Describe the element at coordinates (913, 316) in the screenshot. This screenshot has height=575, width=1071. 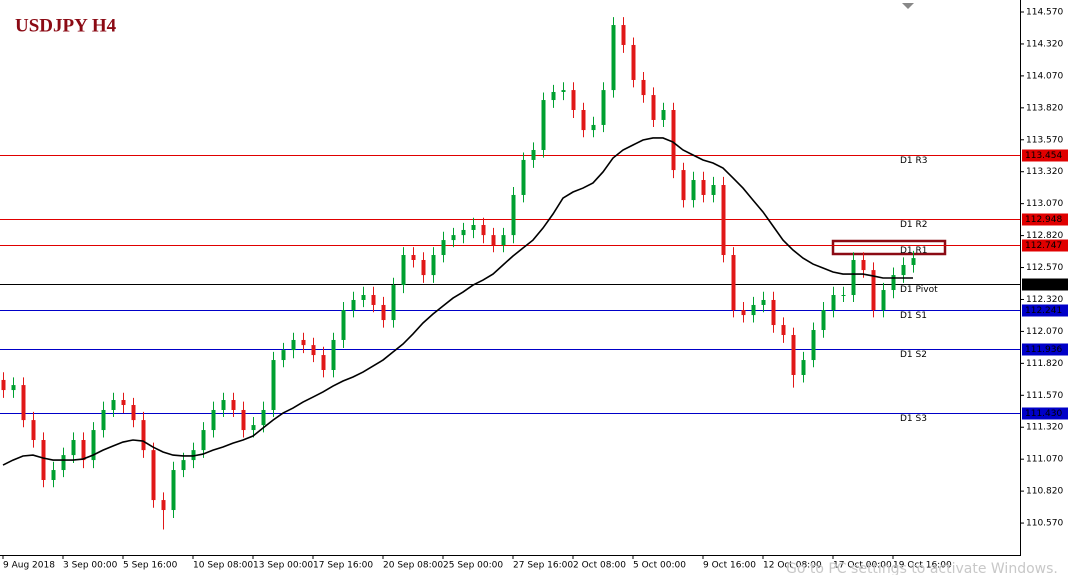
I see `level-name: D1 S1` at that location.